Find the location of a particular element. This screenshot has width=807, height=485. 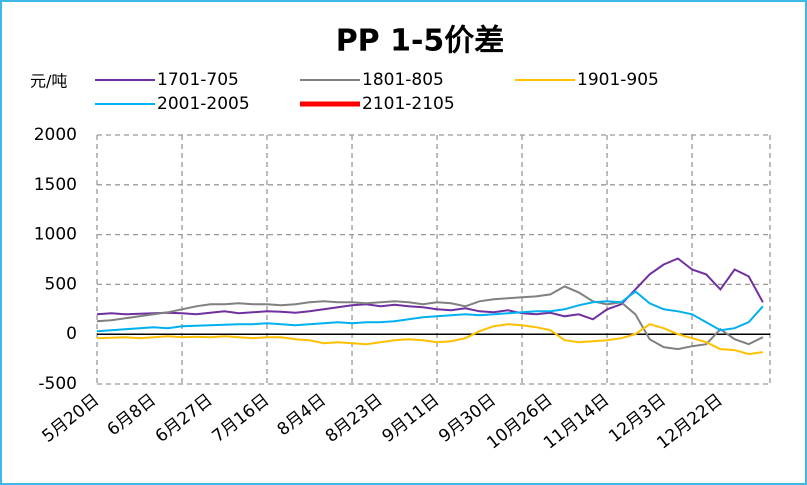

y-tick-label: 500 is located at coordinates (61, 284).